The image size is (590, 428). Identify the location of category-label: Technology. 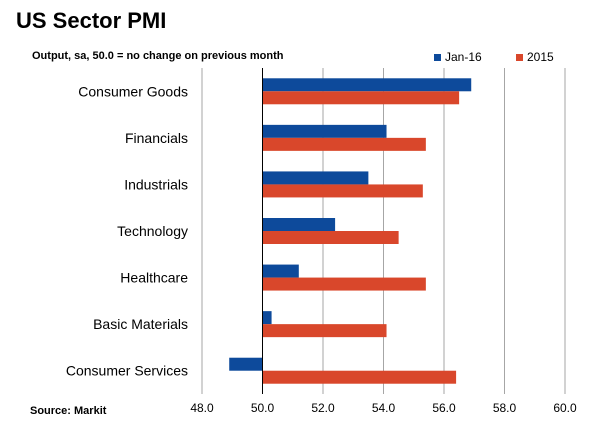
(152, 231).